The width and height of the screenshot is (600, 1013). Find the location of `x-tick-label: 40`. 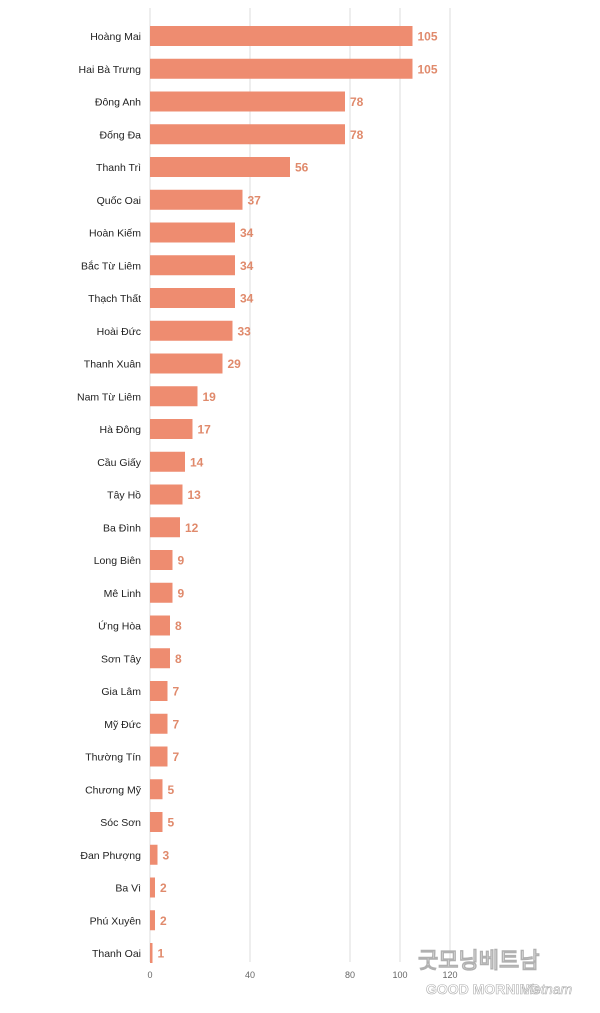

x-tick-label: 40 is located at coordinates (250, 975).